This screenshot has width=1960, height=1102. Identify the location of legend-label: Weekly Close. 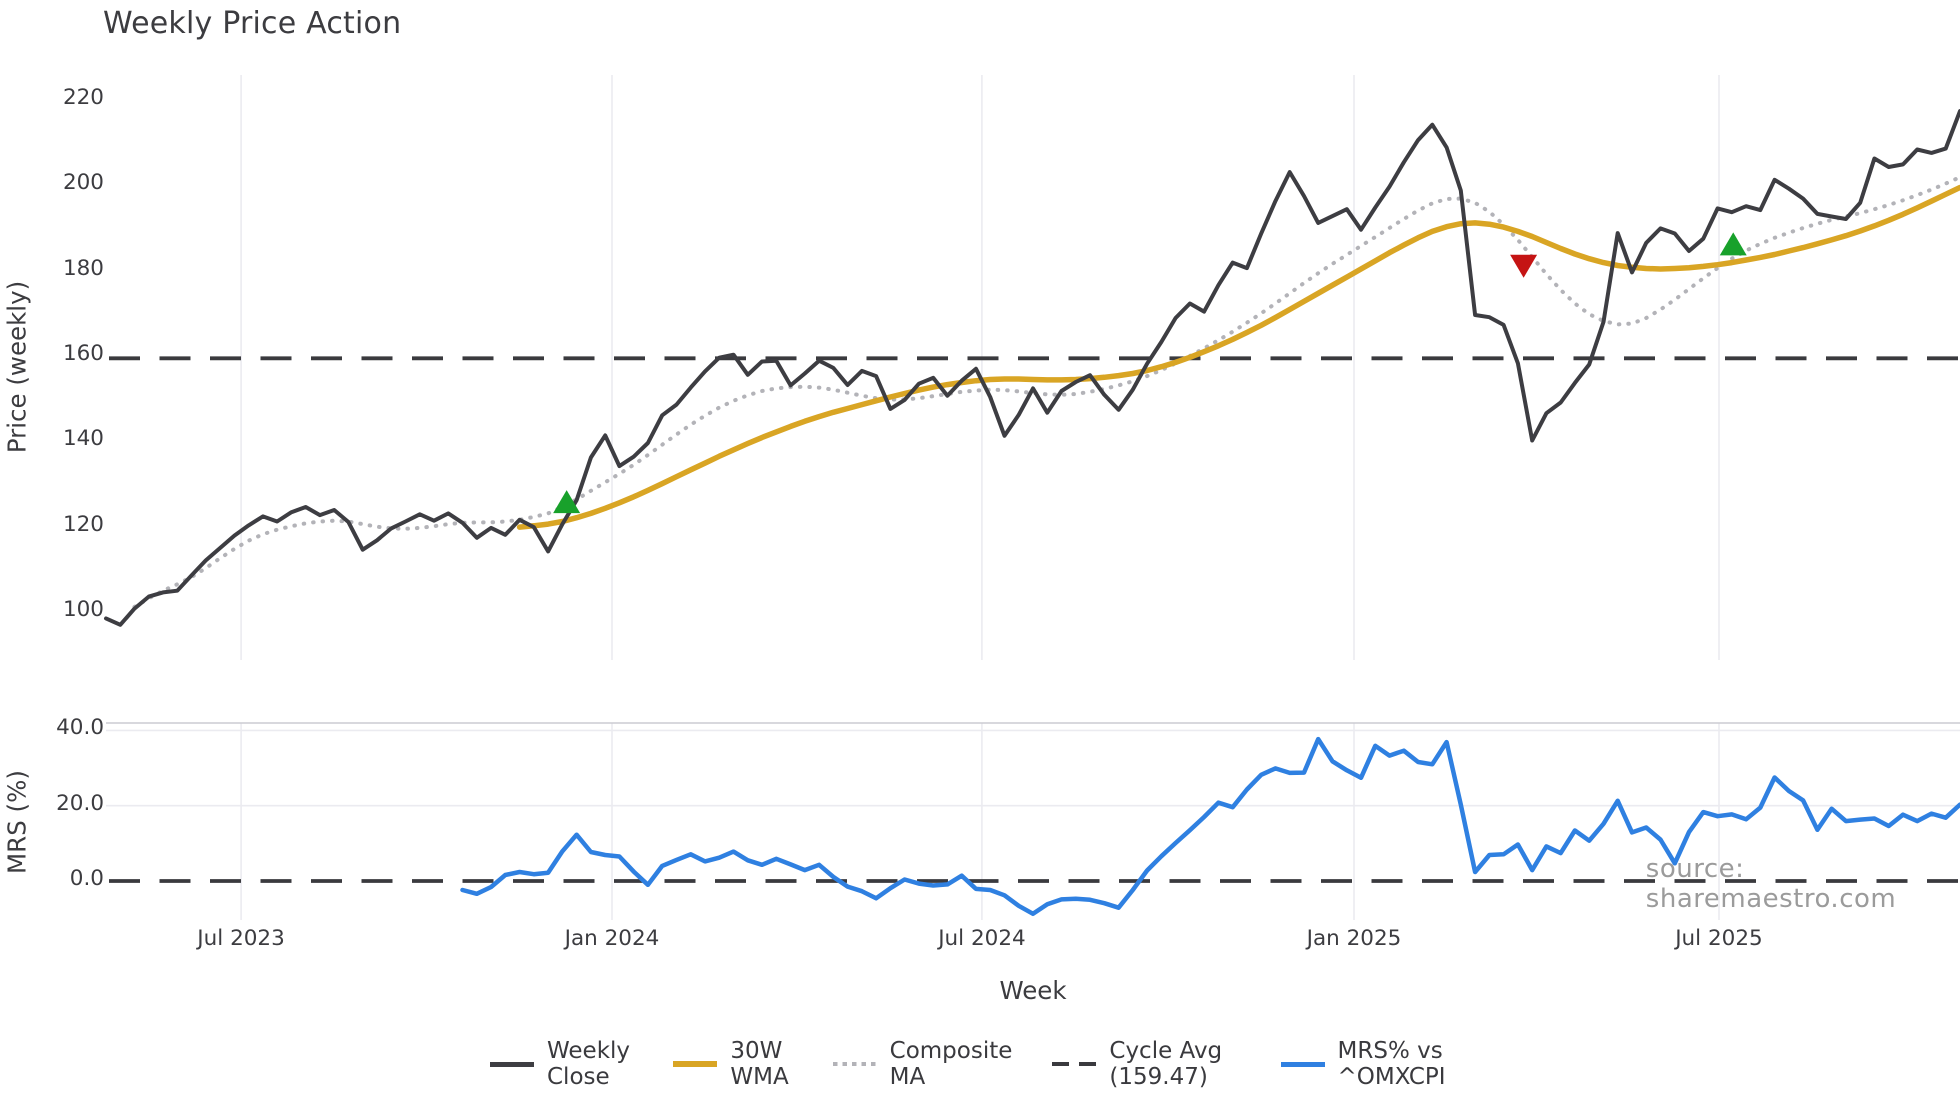
(589, 1064).